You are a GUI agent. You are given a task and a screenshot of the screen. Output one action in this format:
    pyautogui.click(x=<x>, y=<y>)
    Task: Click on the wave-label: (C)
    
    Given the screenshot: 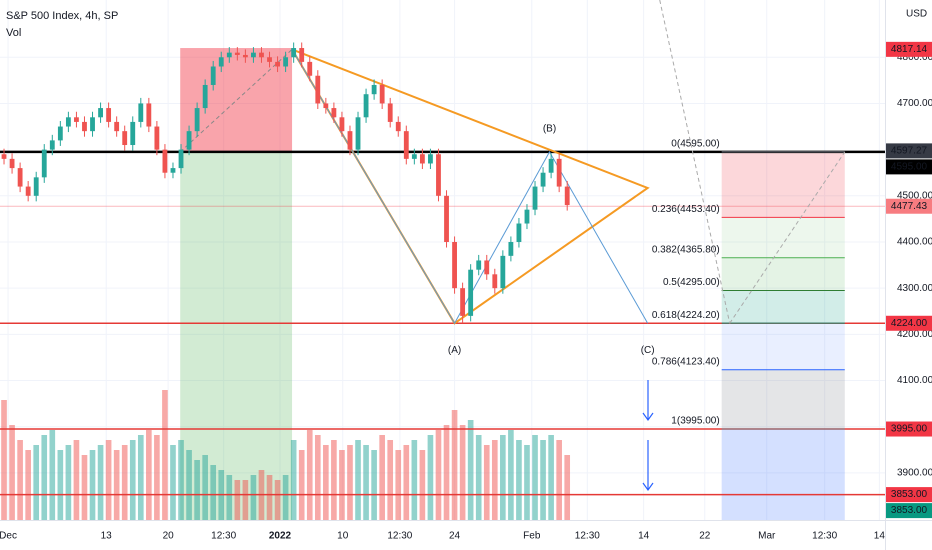 What is the action you would take?
    pyautogui.click(x=648, y=350)
    